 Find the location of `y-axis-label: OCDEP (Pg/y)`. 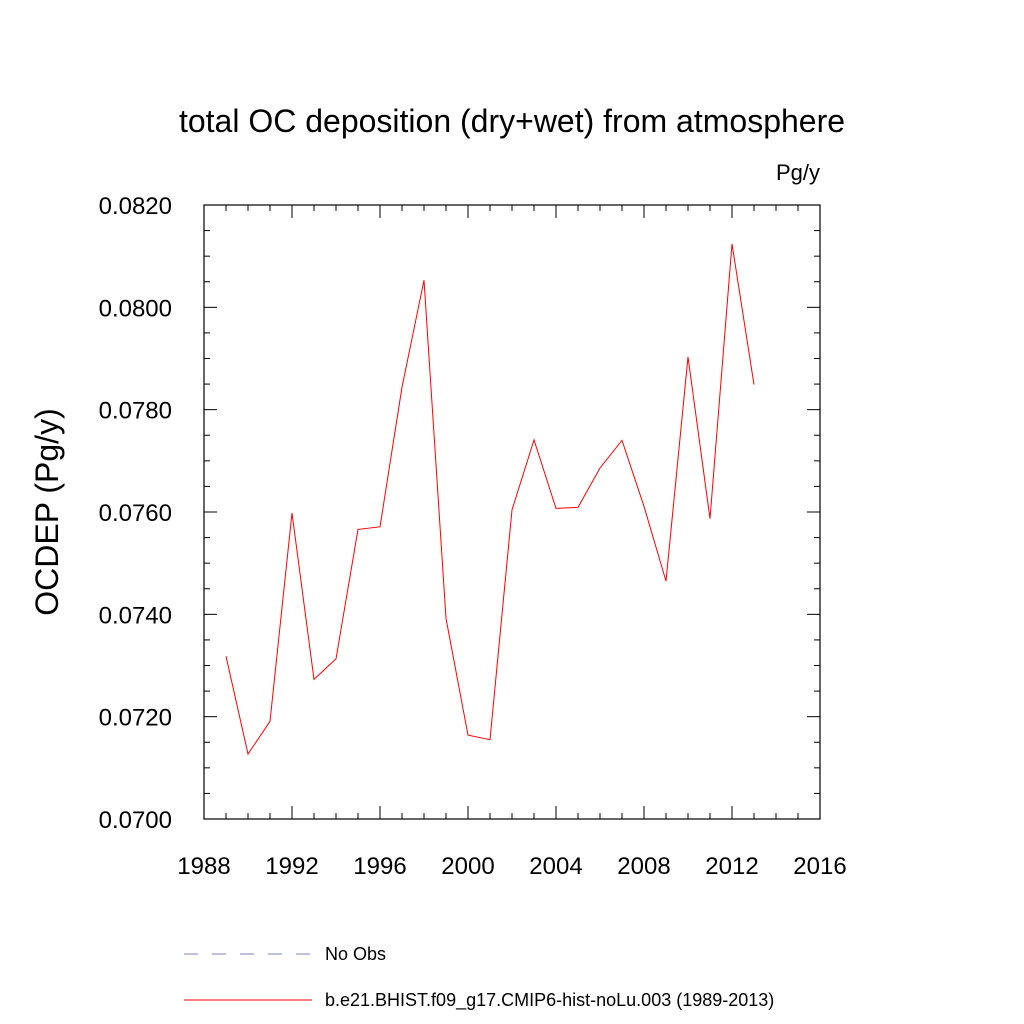

y-axis-label: OCDEP (Pg/y) is located at coordinates (47, 511).